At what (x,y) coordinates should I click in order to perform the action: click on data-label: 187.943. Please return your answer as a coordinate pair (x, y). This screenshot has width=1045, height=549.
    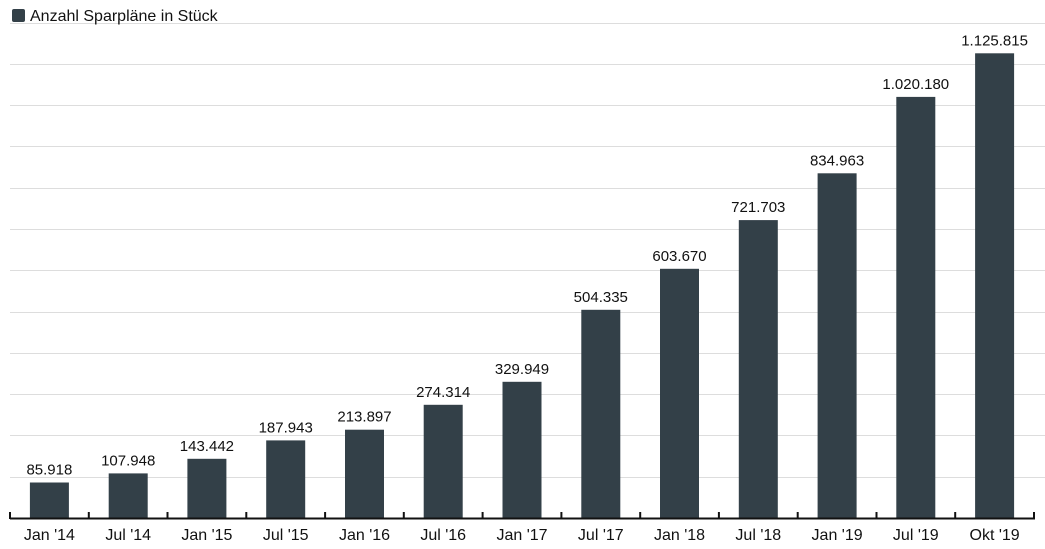
    Looking at the image, I should click on (286, 427).